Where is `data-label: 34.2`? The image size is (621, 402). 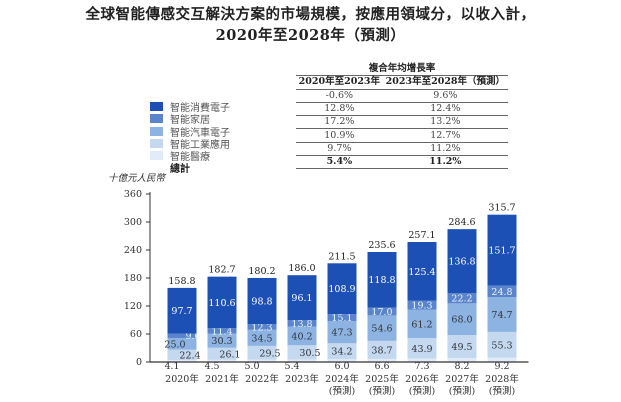 data-label: 34.2 is located at coordinates (341, 352).